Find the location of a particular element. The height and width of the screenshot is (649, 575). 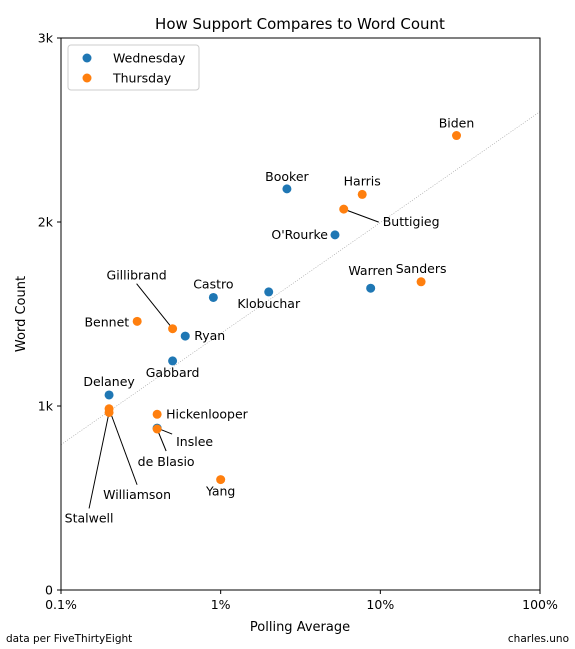

point-label: Castro is located at coordinates (213, 283).